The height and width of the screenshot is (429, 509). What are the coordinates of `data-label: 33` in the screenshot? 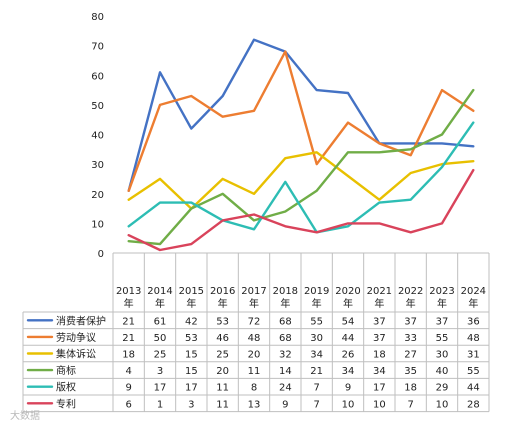 It's located at (410, 338).